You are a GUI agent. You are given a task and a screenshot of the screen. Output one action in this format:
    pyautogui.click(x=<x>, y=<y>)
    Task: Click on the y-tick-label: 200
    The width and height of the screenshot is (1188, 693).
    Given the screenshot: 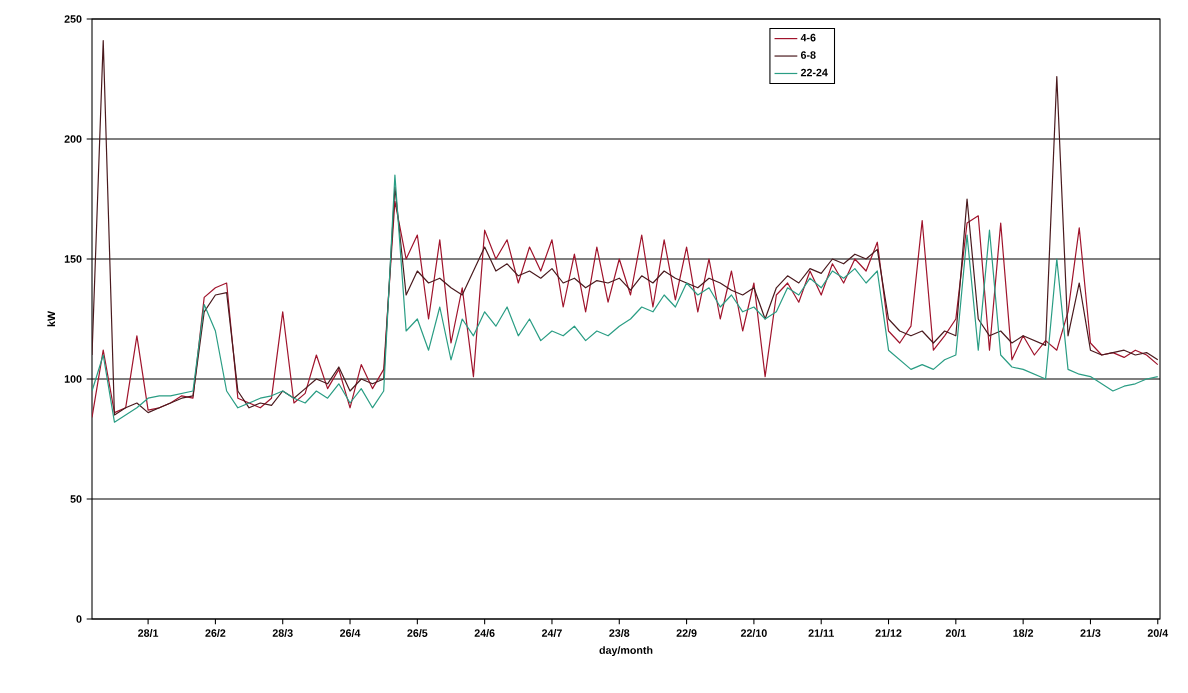 What is the action you would take?
    pyautogui.click(x=73, y=139)
    